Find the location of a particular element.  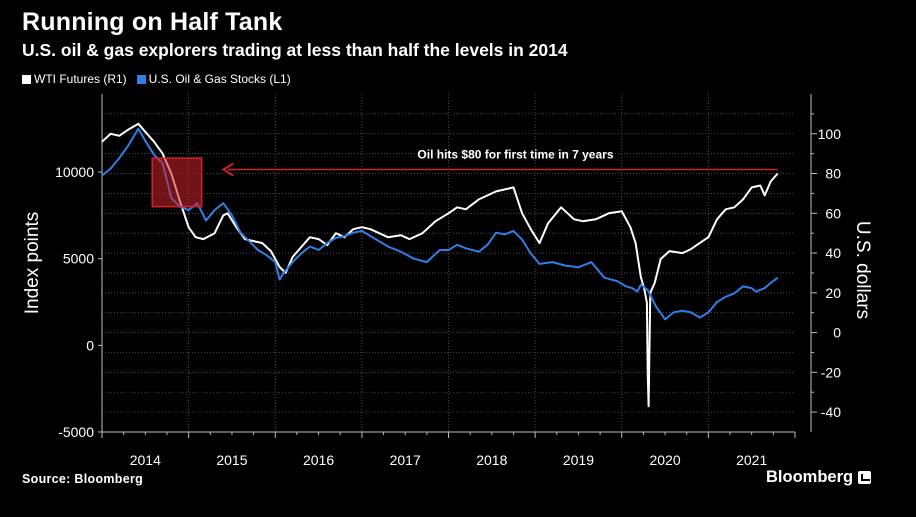

highlight-box is located at coordinates (177, 182).